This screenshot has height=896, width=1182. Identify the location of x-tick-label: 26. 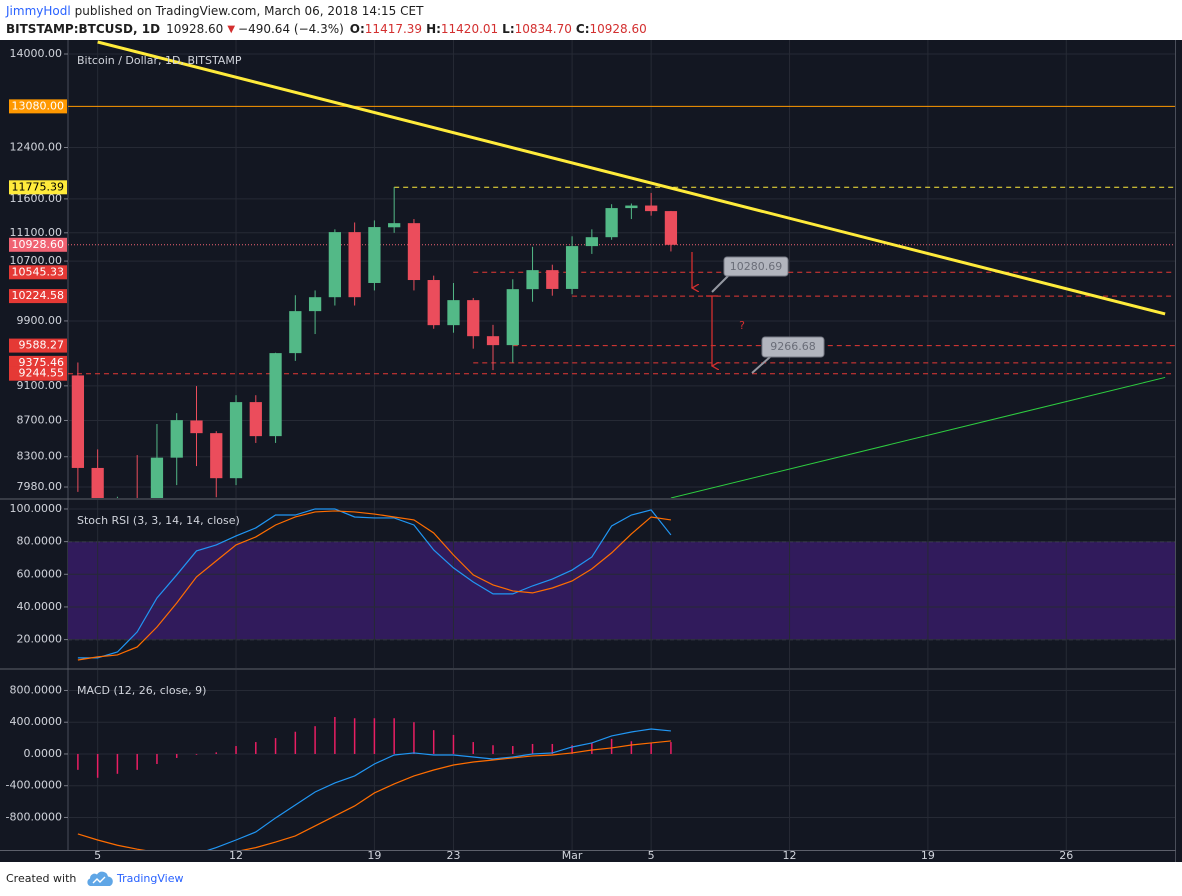
(1066, 855).